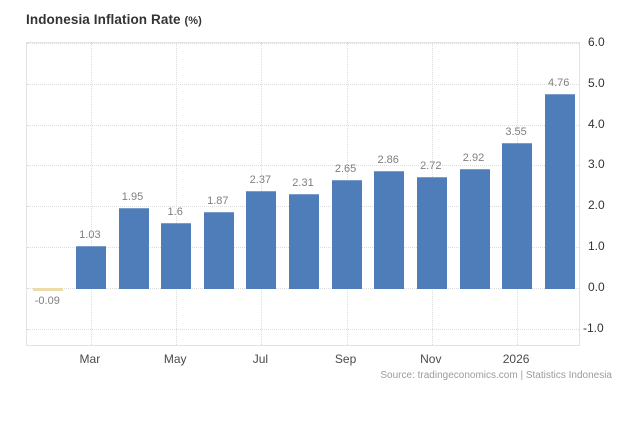 The width and height of the screenshot is (624, 426). Describe the element at coordinates (303, 329) in the screenshot. I see `gridline-y--1` at that location.